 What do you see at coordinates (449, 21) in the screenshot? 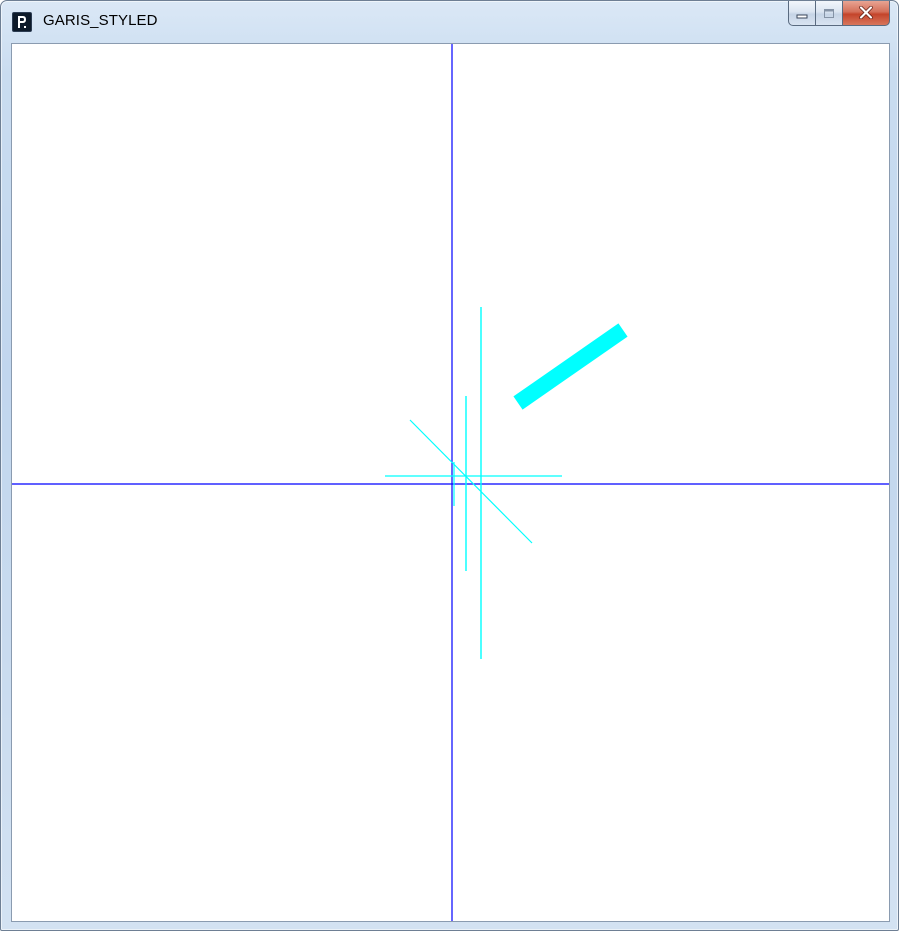
I see `title-bar: GARIS_STYLED` at bounding box center [449, 21].